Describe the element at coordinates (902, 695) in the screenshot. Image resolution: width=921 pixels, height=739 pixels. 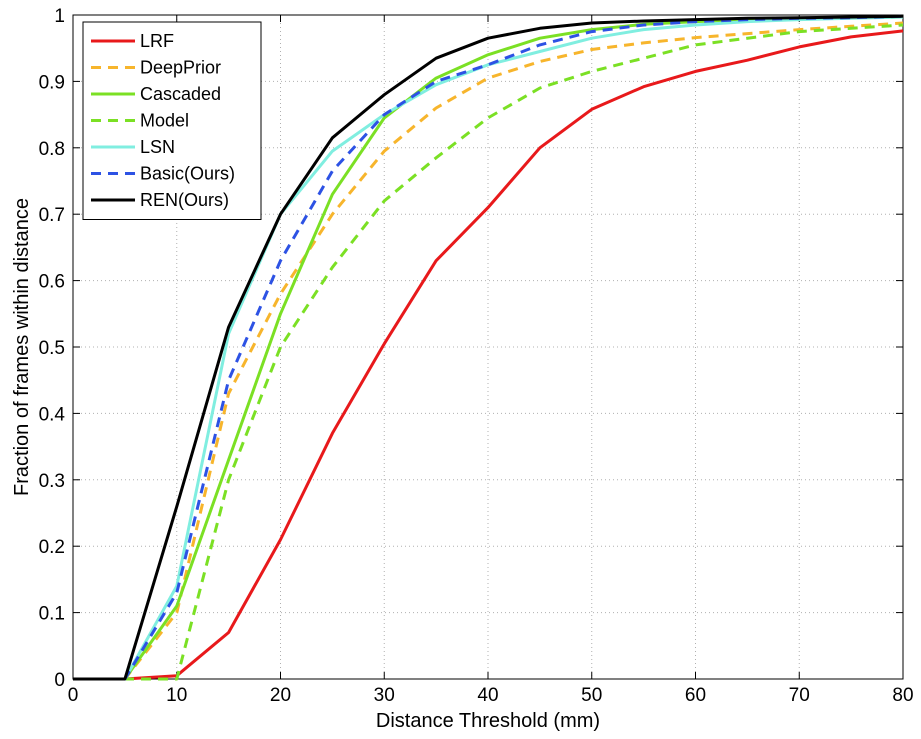
I see `x-tick-label: 80` at that location.